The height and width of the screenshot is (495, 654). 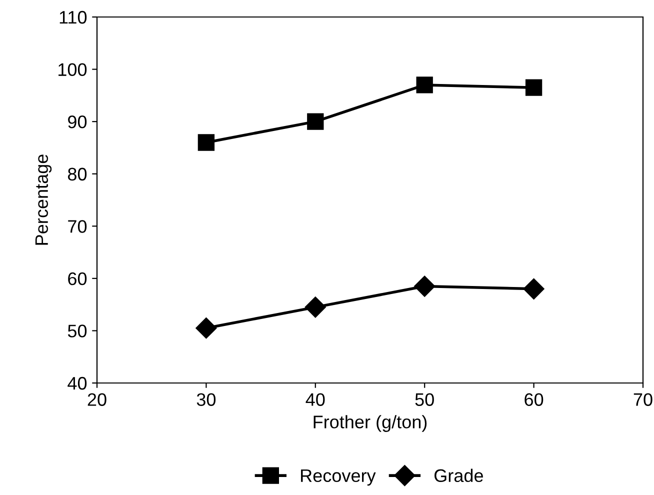 What do you see at coordinates (534, 399) in the screenshot?
I see `x-tick-label: 60` at bounding box center [534, 399].